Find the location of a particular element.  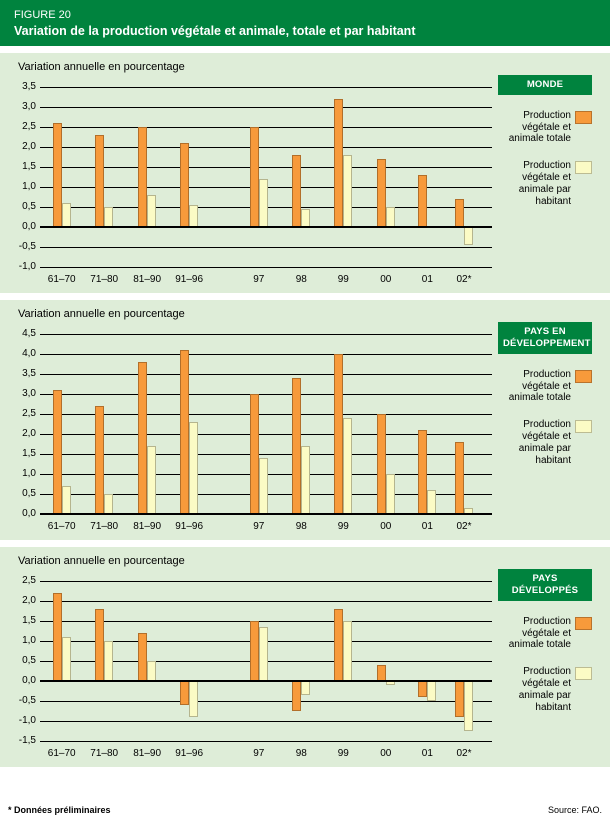

x-tick-label: 00 is located at coordinates (386, 753).